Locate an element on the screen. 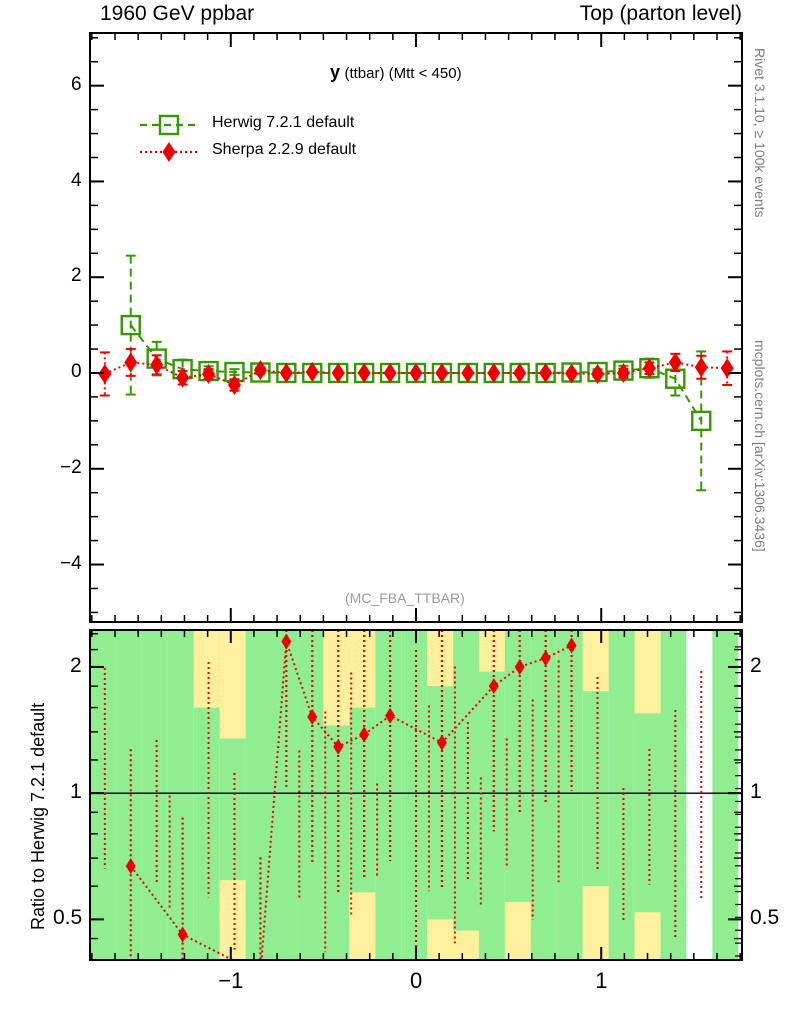 Image resolution: width=786 pixels, height=1024 pixels. ratio-x-tick-label: 0 is located at coordinates (416, 981).